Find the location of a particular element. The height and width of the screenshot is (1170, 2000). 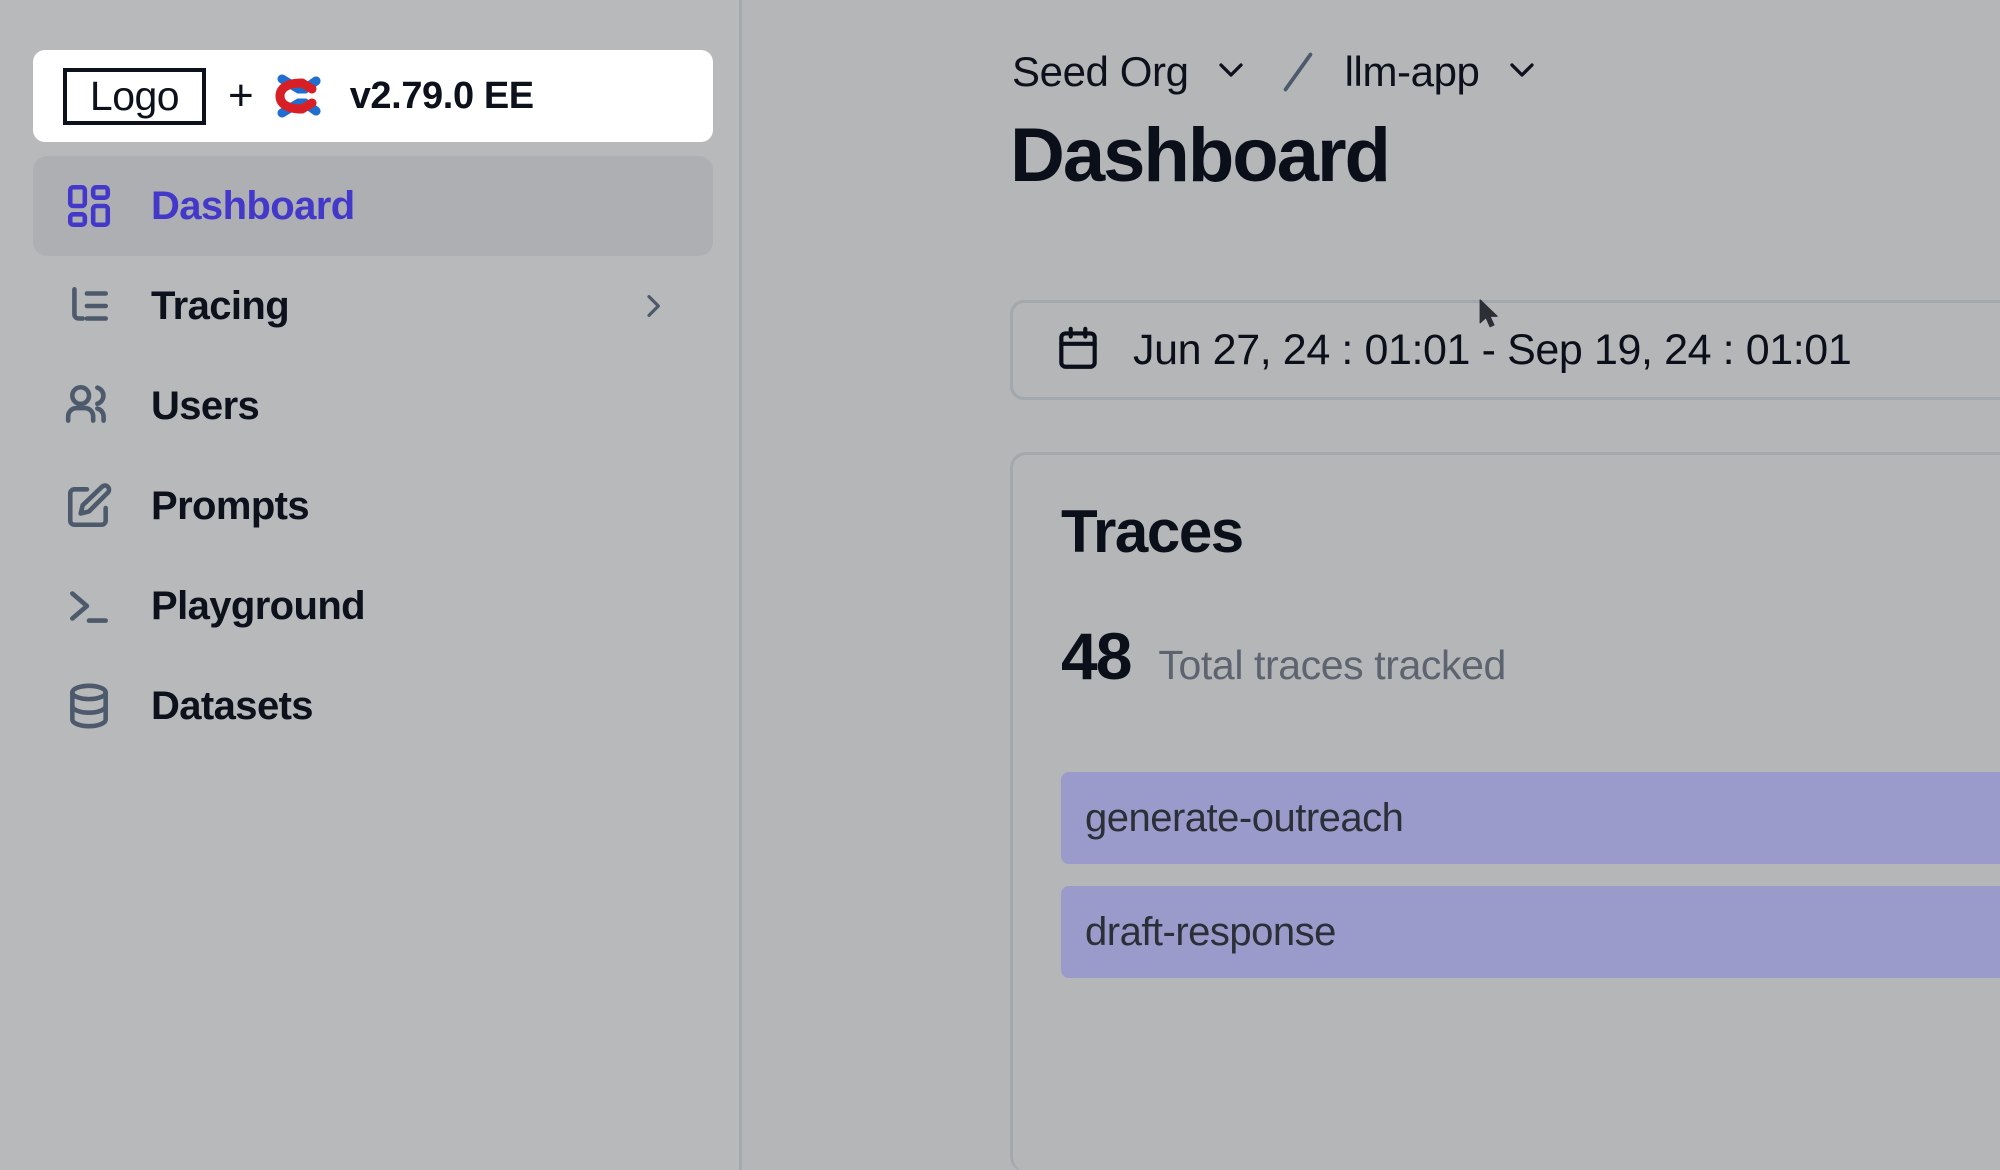

breadcrumb: Seed Org llm-app is located at coordinates (1277, 72).